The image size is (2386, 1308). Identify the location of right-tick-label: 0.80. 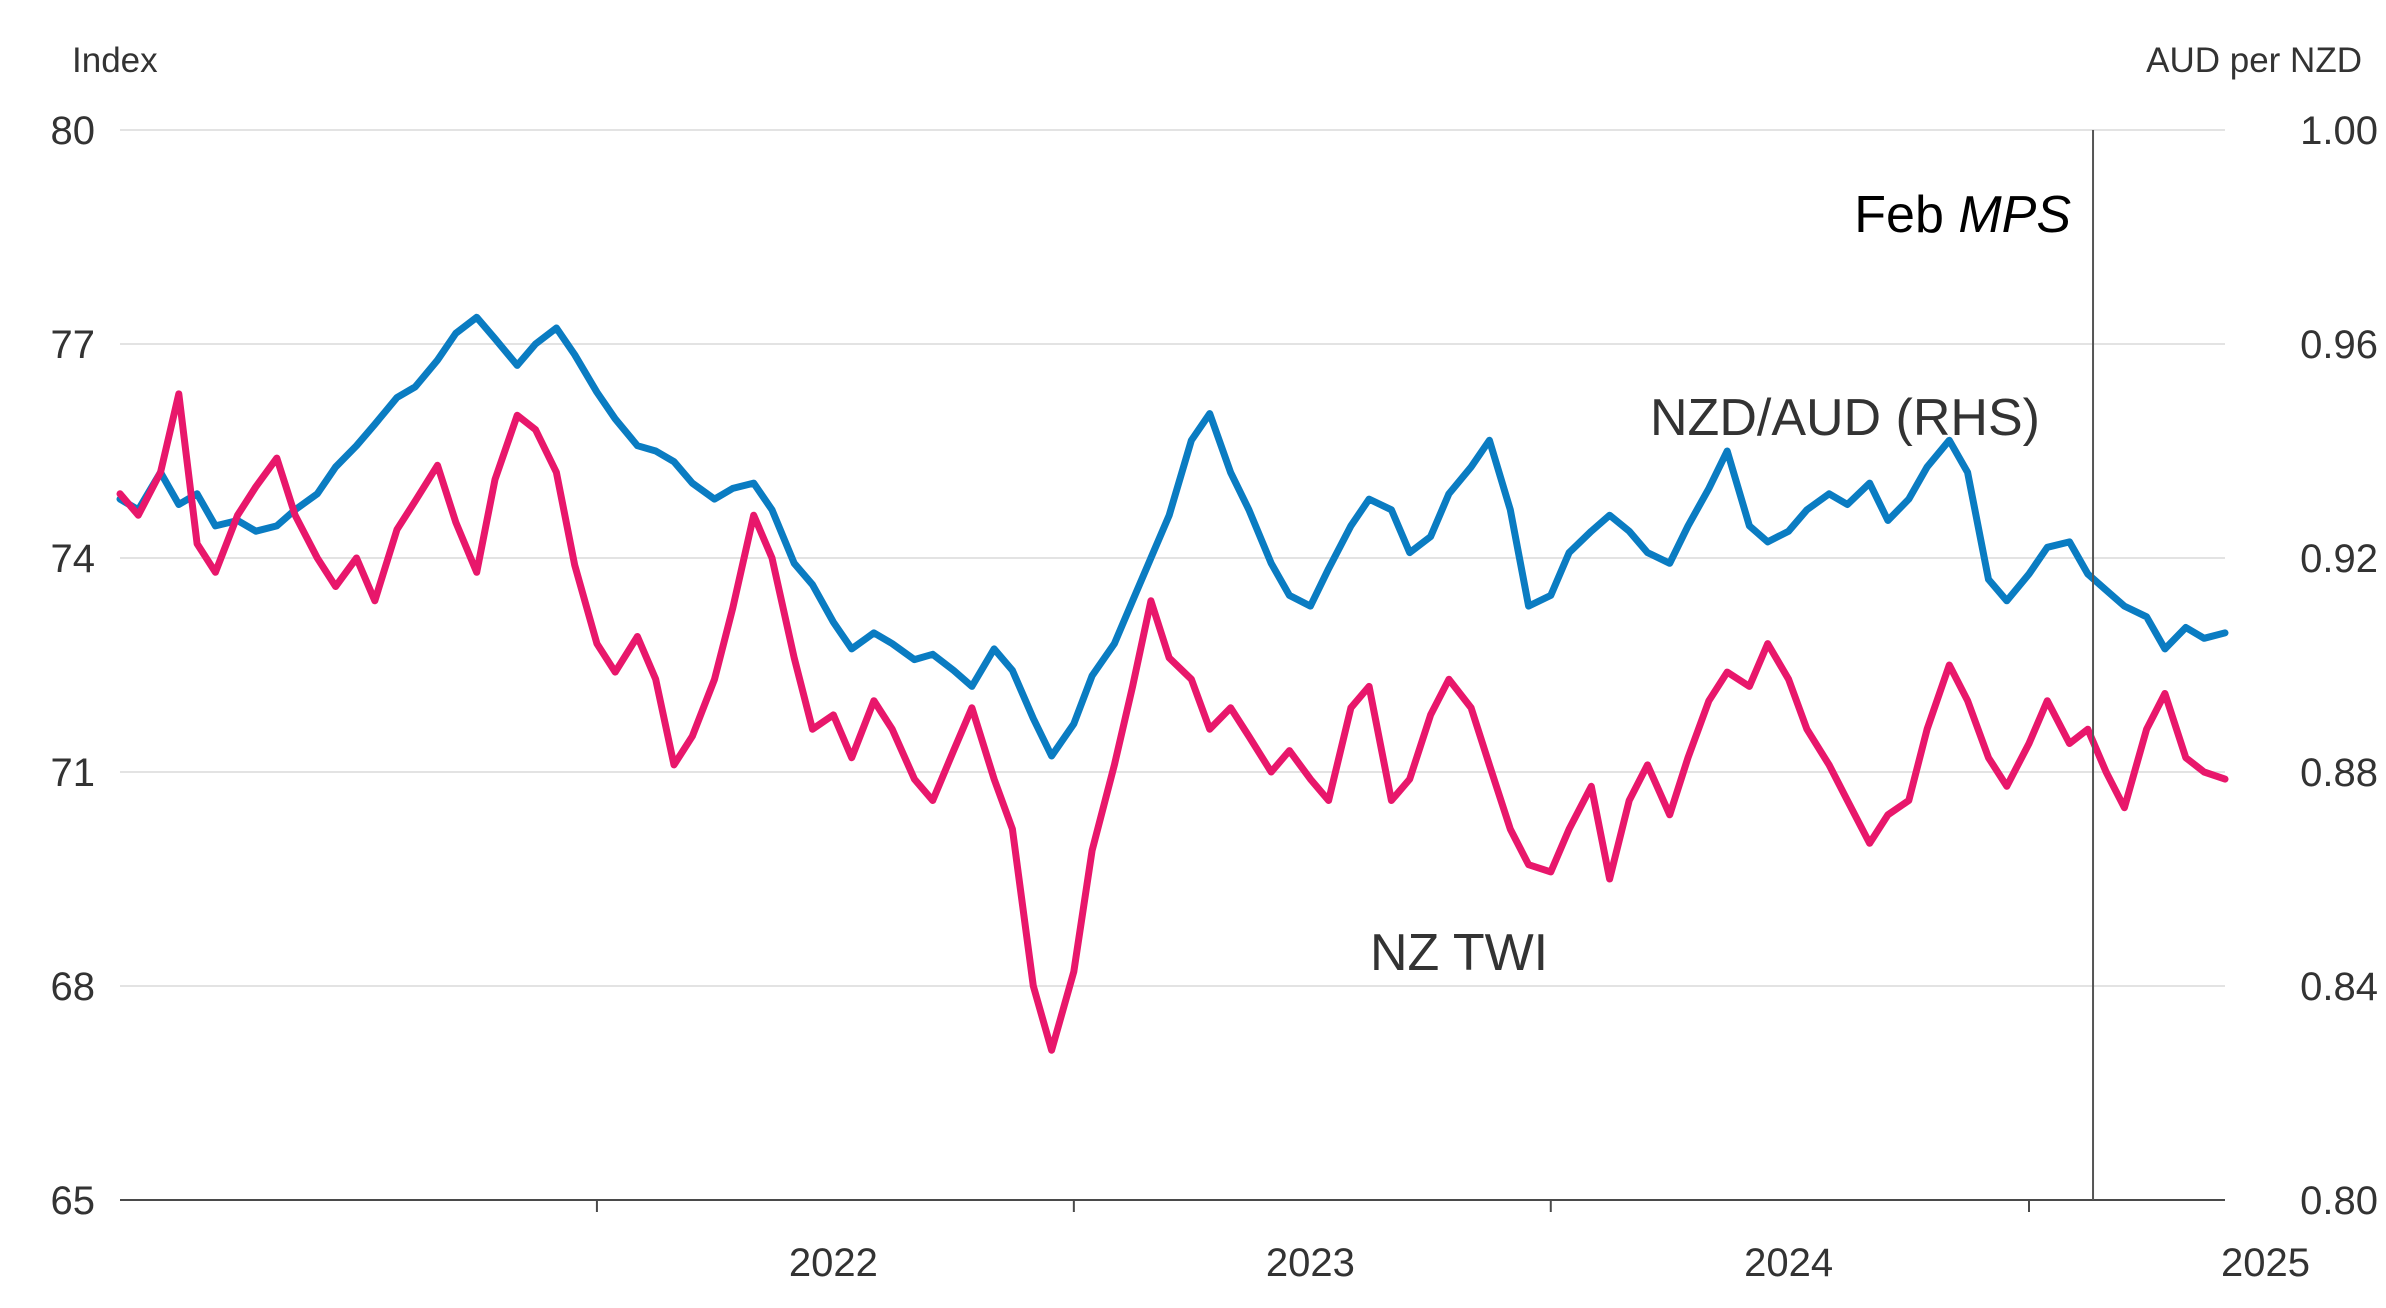
(2339, 1201).